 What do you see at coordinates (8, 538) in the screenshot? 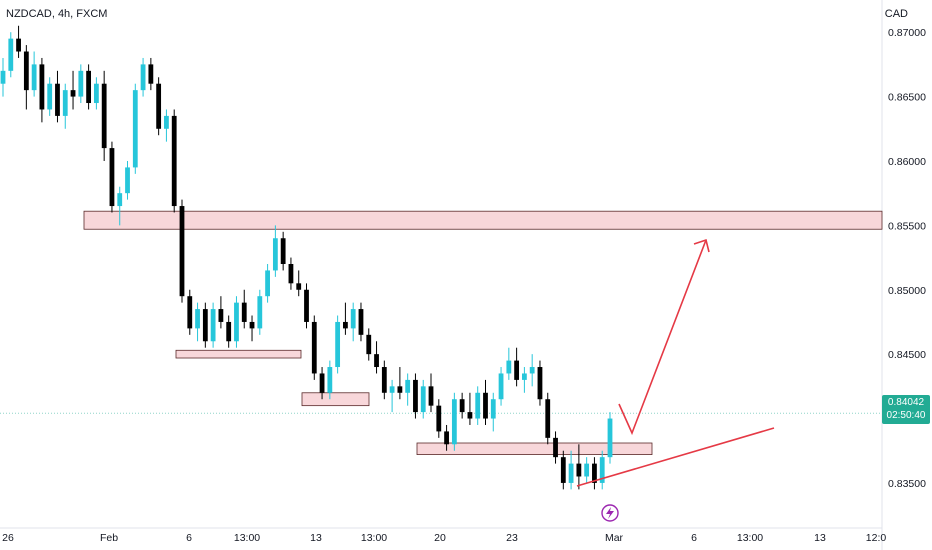
I see `x-tick-label: 26` at bounding box center [8, 538].